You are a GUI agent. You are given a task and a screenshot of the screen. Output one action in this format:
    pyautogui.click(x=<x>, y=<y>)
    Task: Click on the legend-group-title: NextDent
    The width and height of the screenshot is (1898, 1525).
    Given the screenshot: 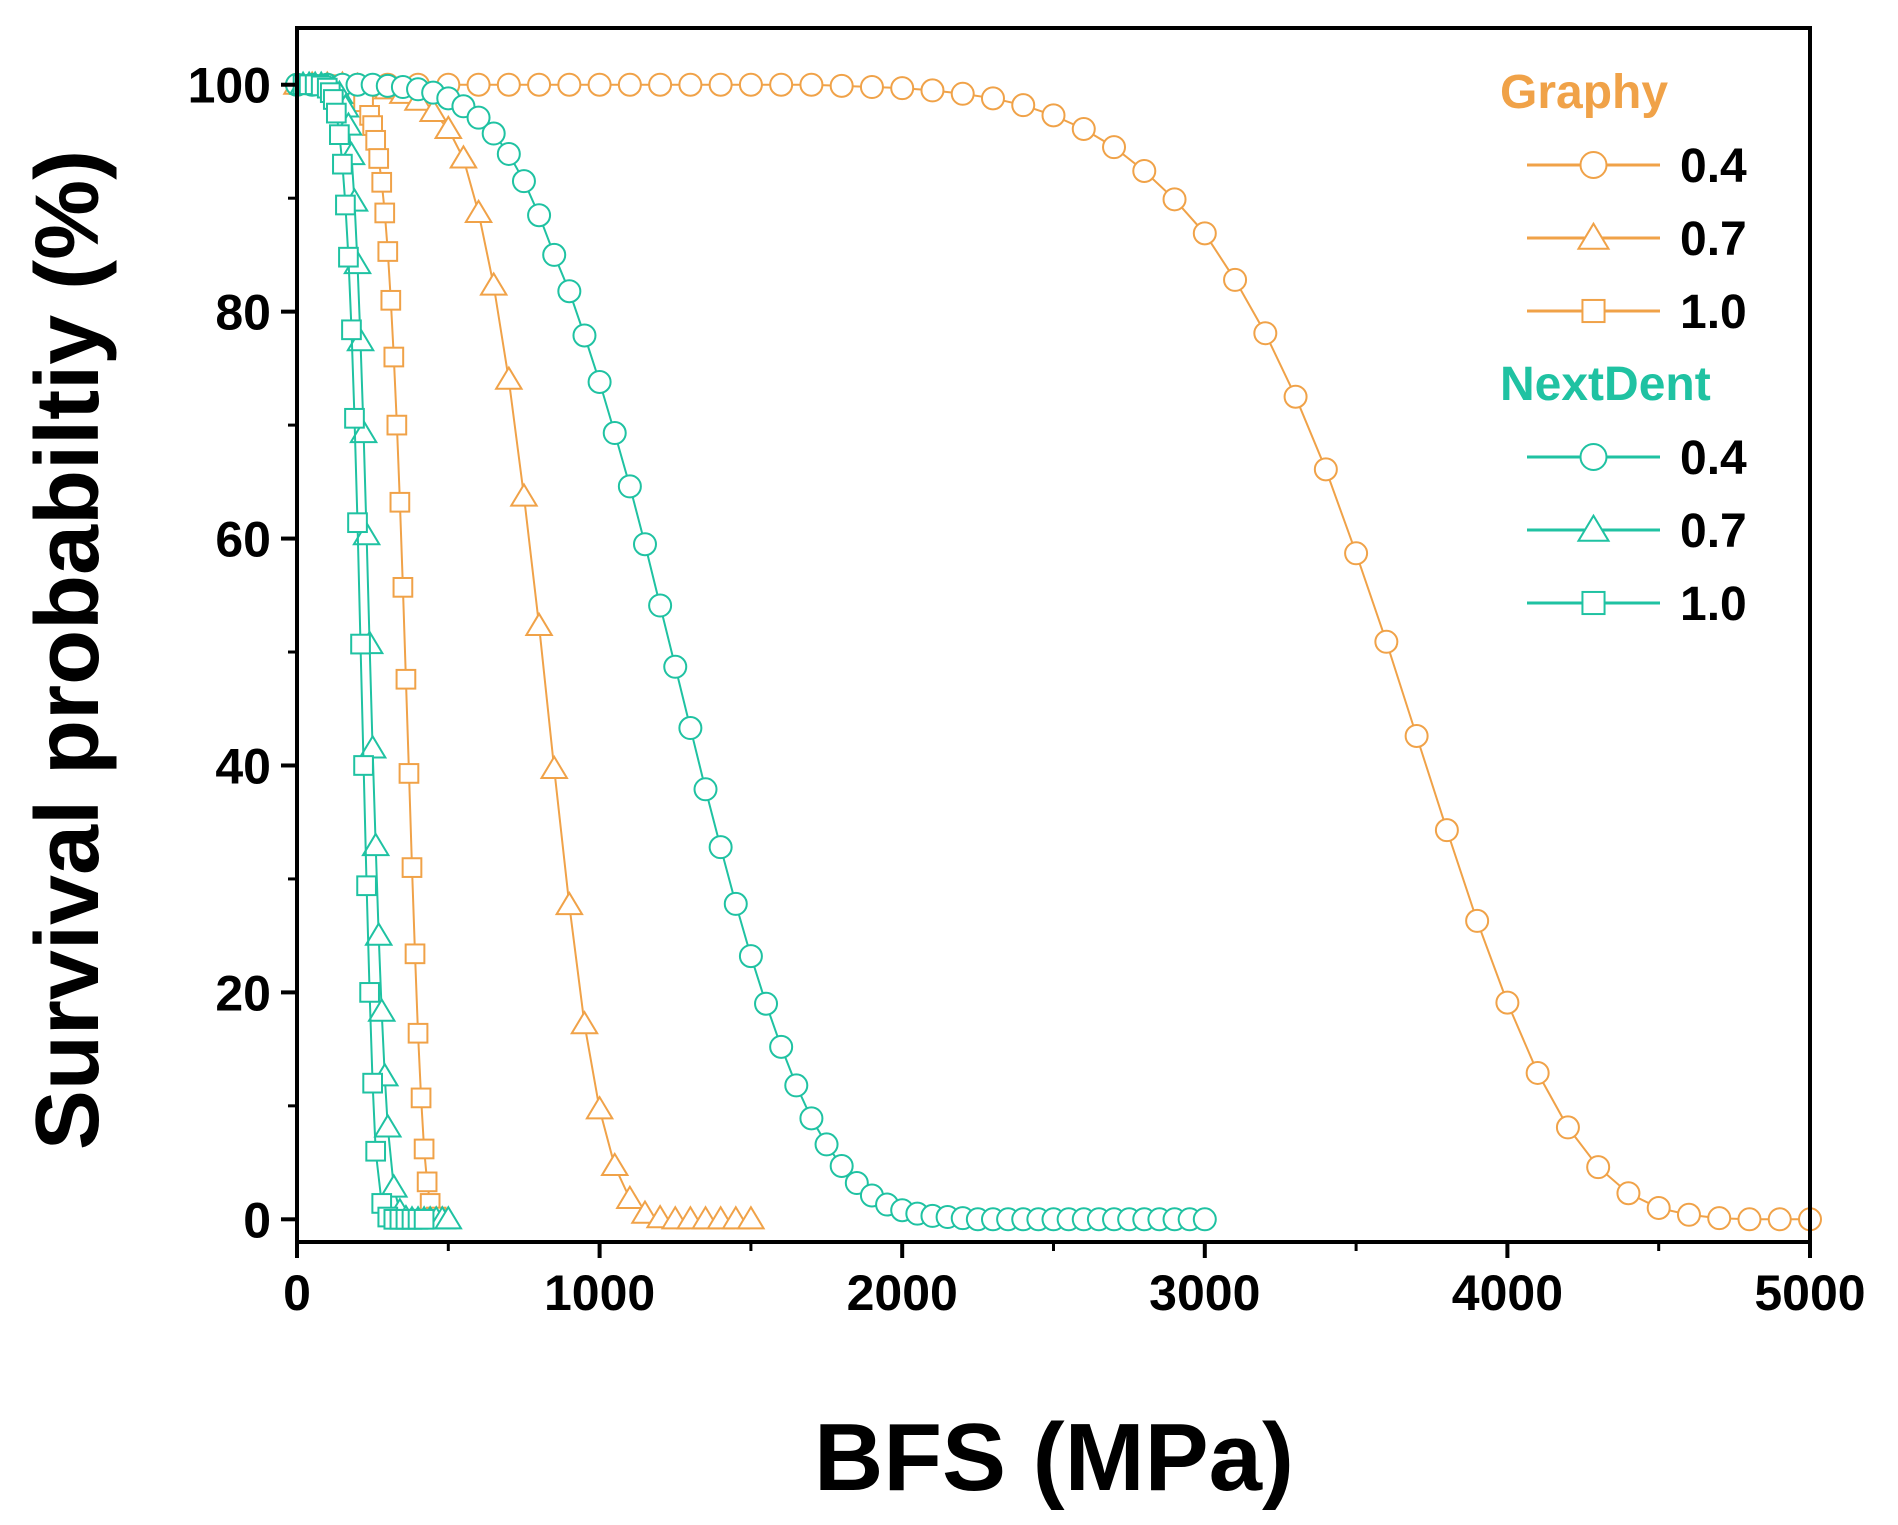 What is the action you would take?
    pyautogui.click(x=1605, y=384)
    